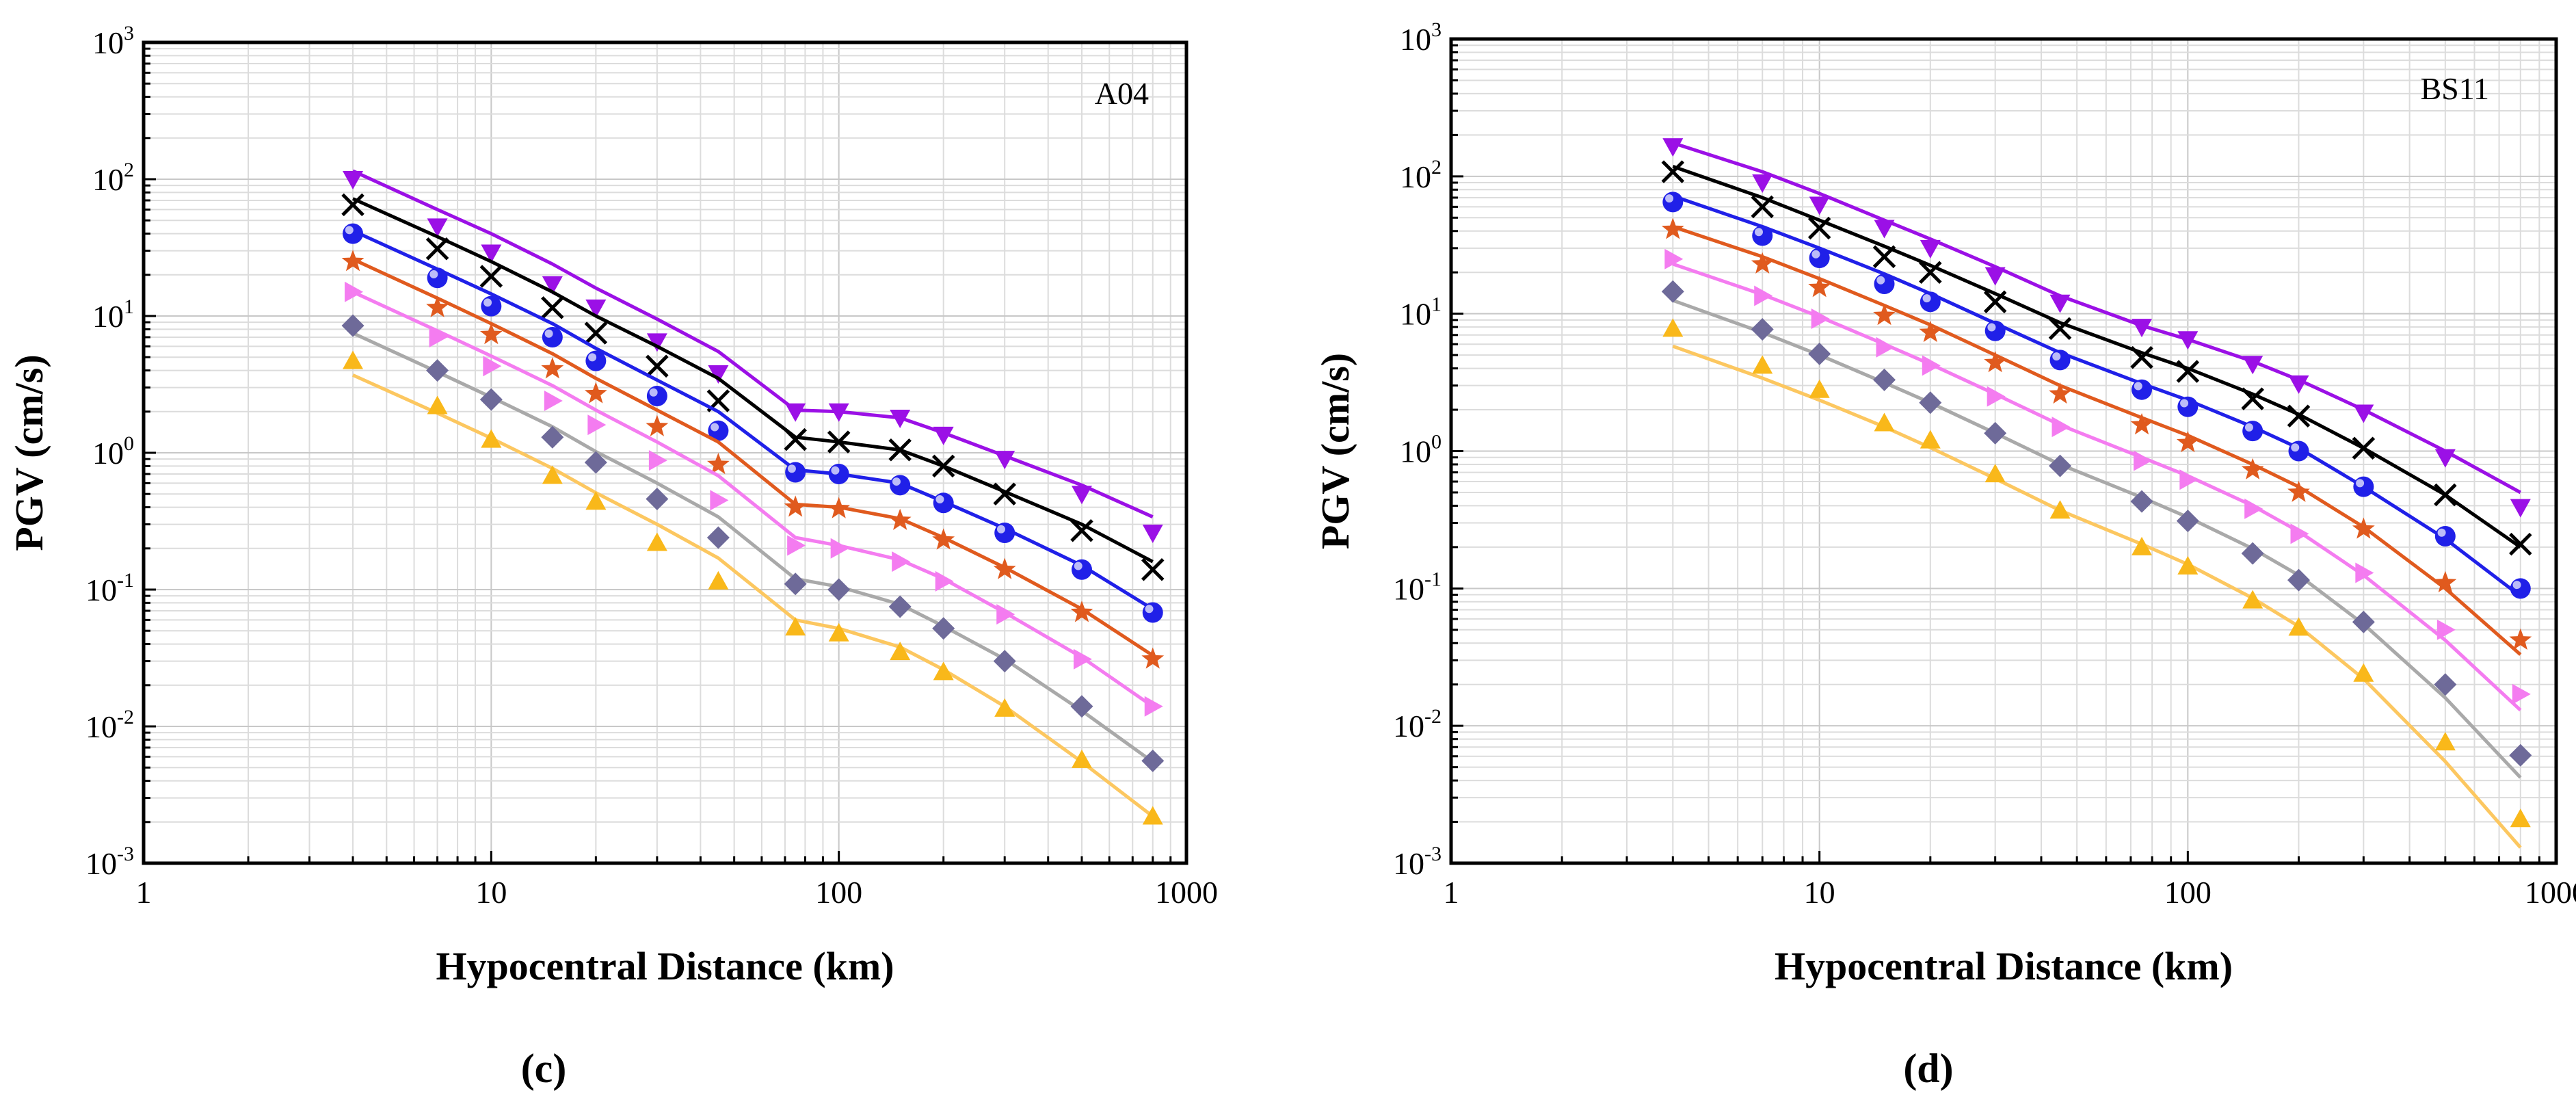 This screenshot has height=1106, width=2576. I want to click on x-axis-title: Hypocentral Distance (km), so click(665, 966).